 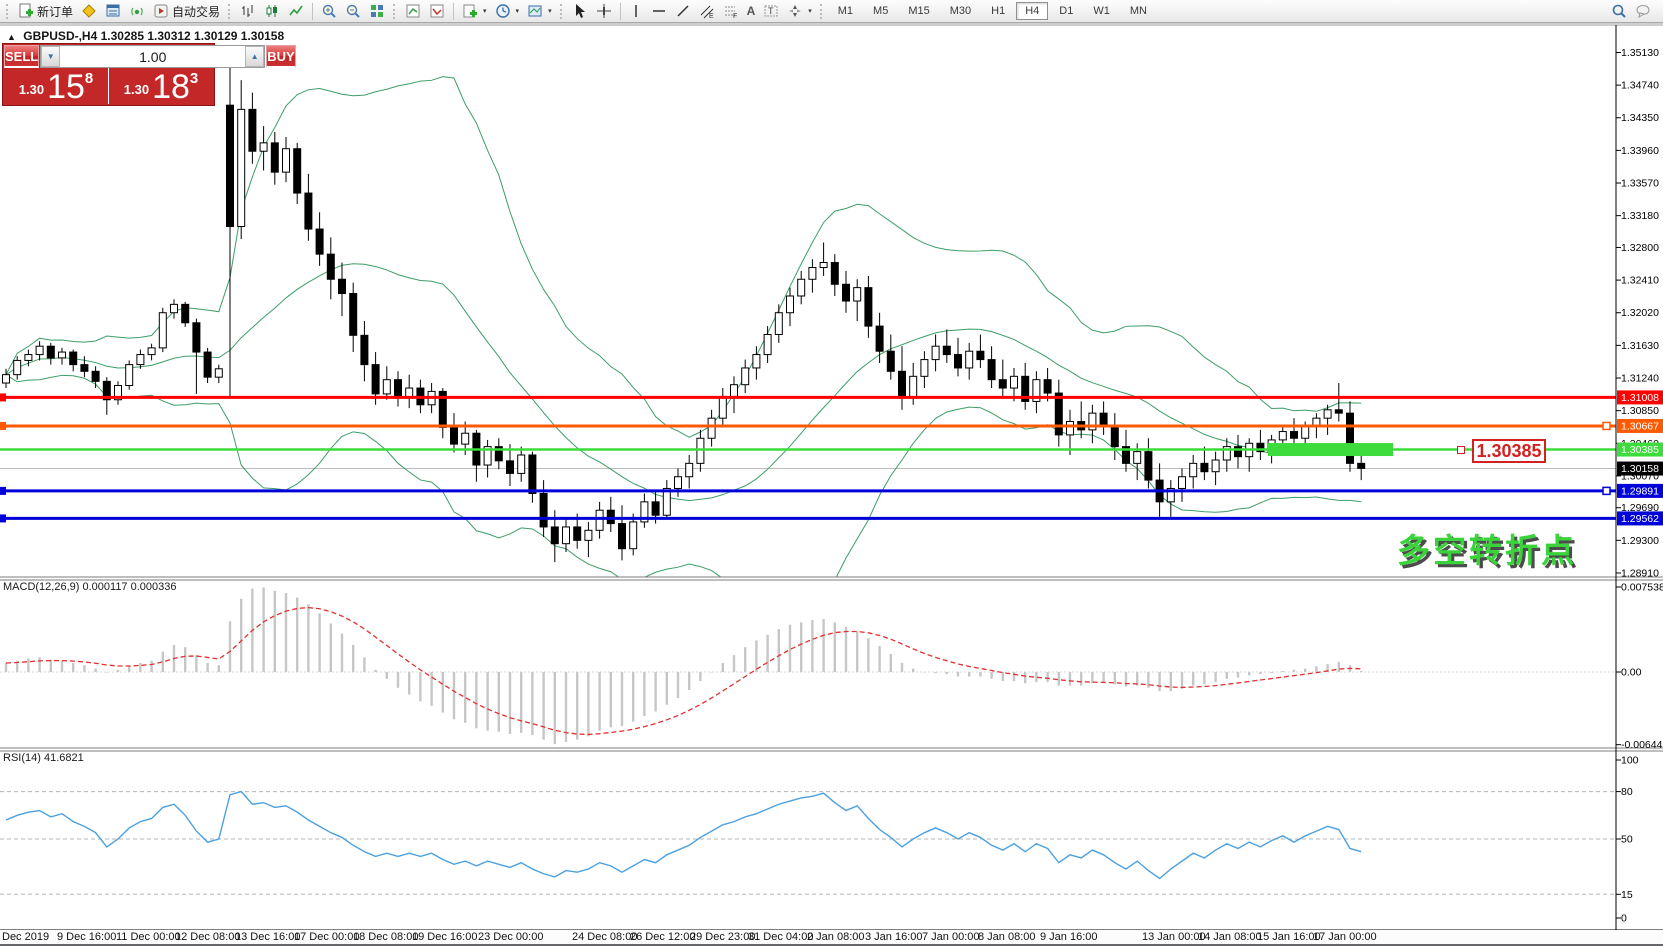 What do you see at coordinates (636, 11) in the screenshot?
I see `vertical-line-tool` at bounding box center [636, 11].